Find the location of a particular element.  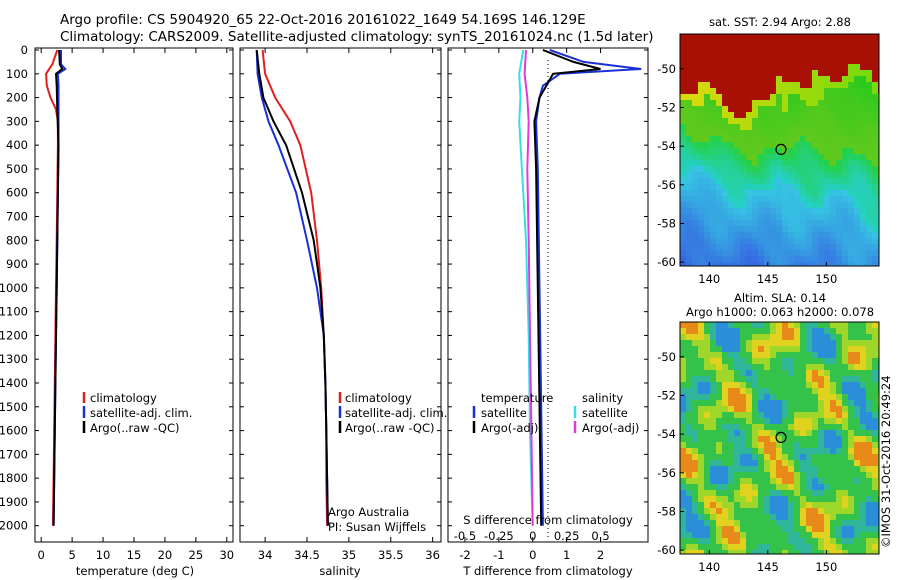

s-diff-tick-label: -0.25 is located at coordinates (499, 536).